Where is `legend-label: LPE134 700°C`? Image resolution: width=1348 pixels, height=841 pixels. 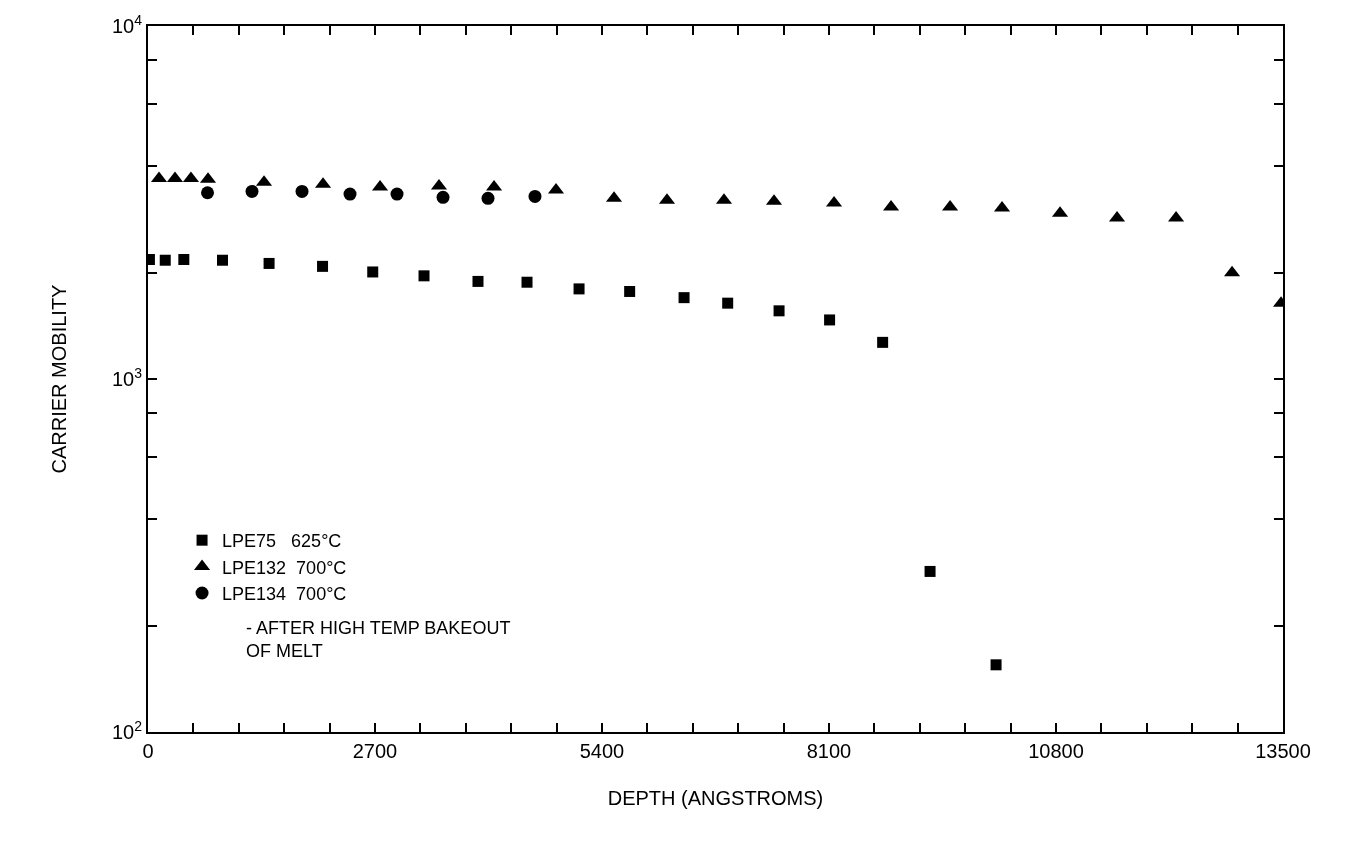 legend-label: LPE134 700°C is located at coordinates (284, 594).